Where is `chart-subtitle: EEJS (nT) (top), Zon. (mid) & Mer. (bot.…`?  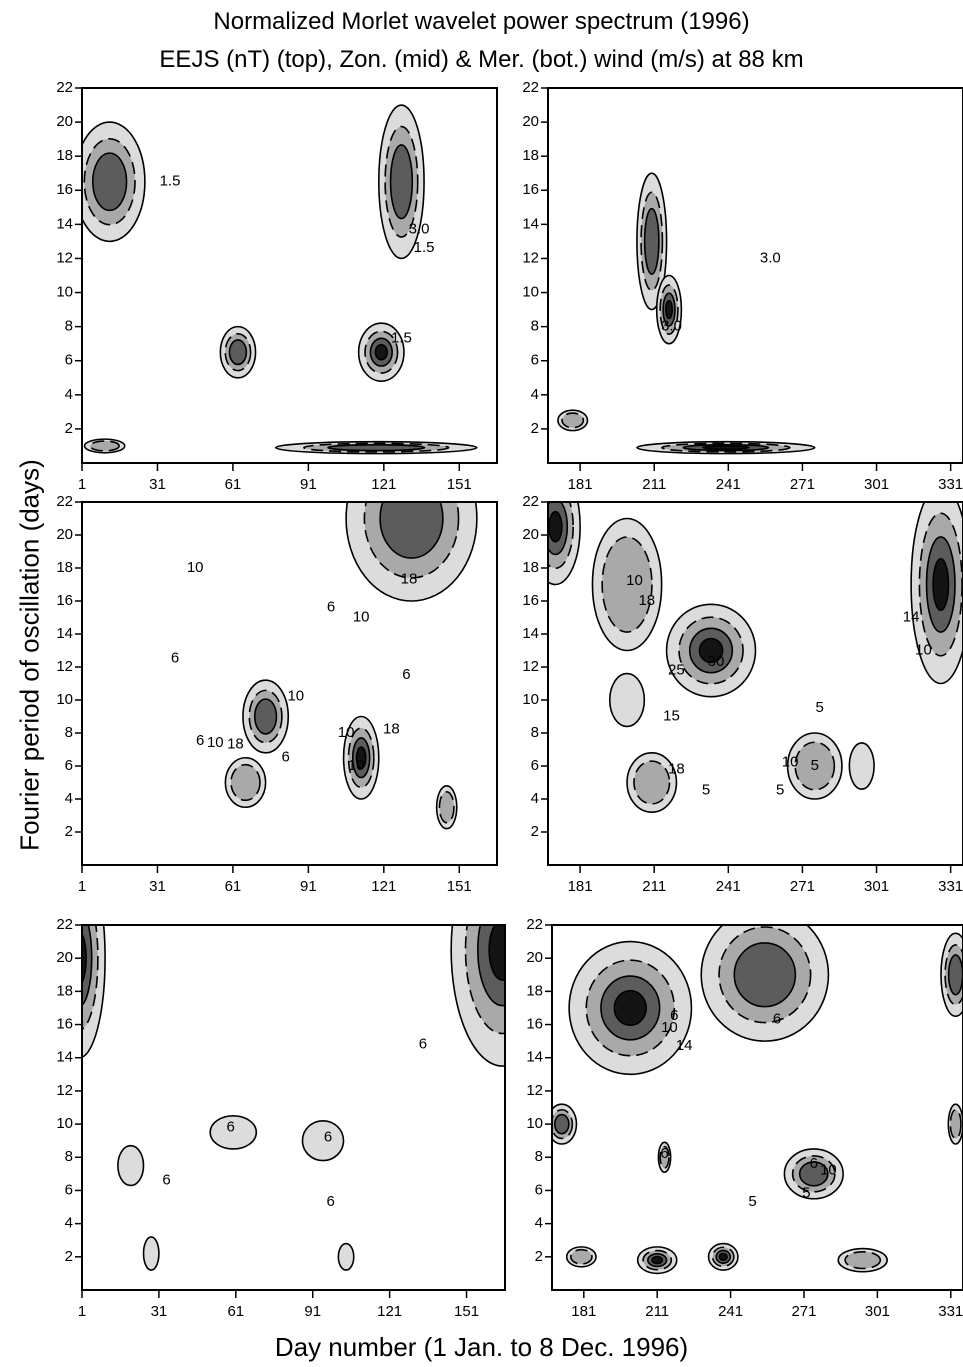
chart-subtitle: EEJS (nT) (top), Zon. (mid) & Mer. (bot.… is located at coordinates (481, 59).